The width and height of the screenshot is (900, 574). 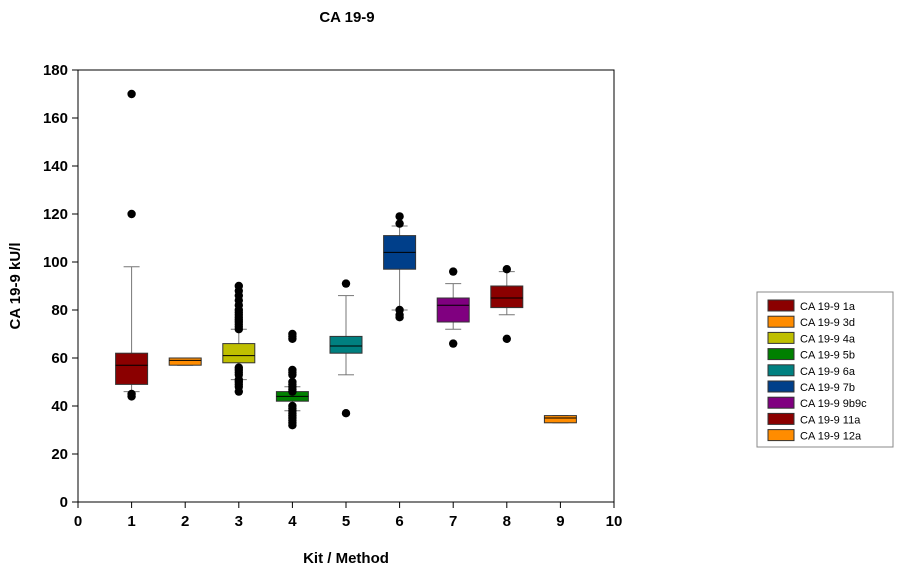 I want to click on x-tick-label: 8, so click(x=507, y=521).